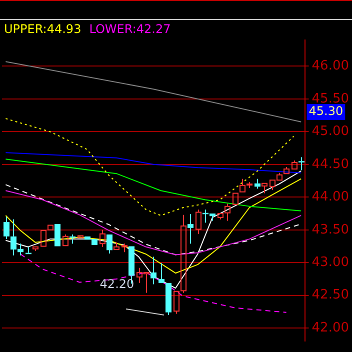 This screenshot has height=352, width=352. Describe the element at coordinates (130, 29) in the screenshot. I see `text: LOWER:42.27` at that location.